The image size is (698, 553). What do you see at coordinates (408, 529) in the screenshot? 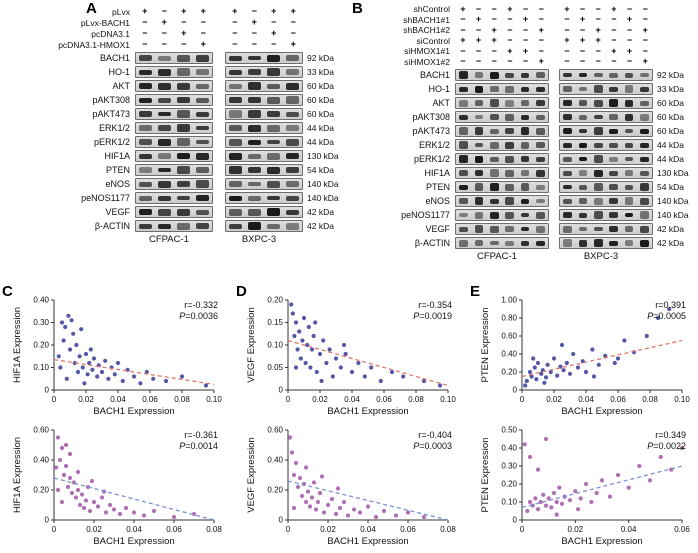
I see `x-tick-label: 0.06` at bounding box center [408, 529].